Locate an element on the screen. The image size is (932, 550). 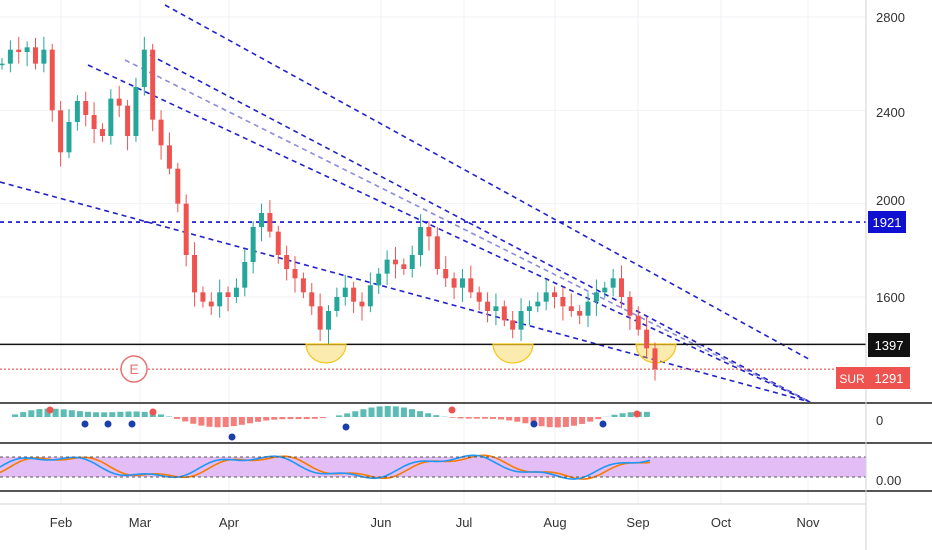
month-label-oct: Oct is located at coordinates (721, 522).